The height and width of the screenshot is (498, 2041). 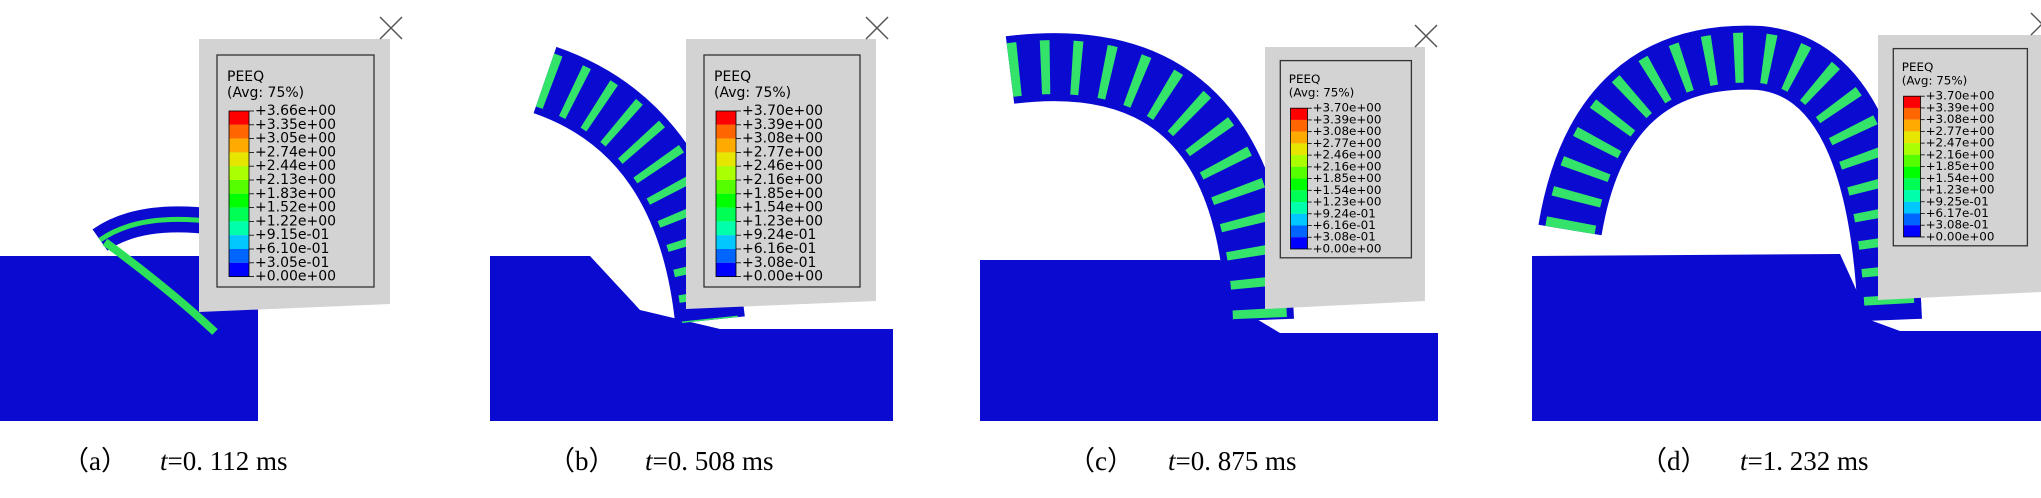 I want to click on legend-label: +3.05e-01, so click(x=292, y=263).